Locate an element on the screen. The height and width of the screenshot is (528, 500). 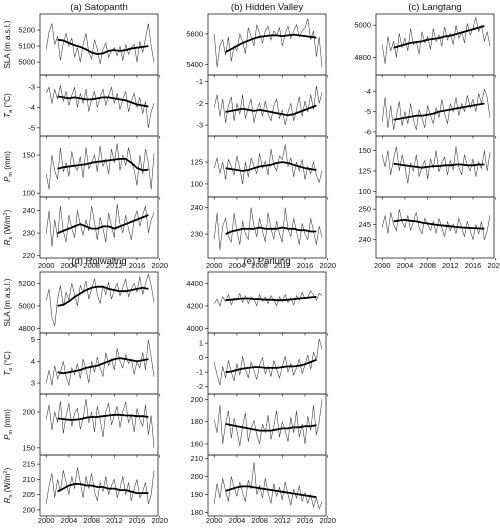
panel-pm: 160 180 200 is located at coordinates (259, 425).